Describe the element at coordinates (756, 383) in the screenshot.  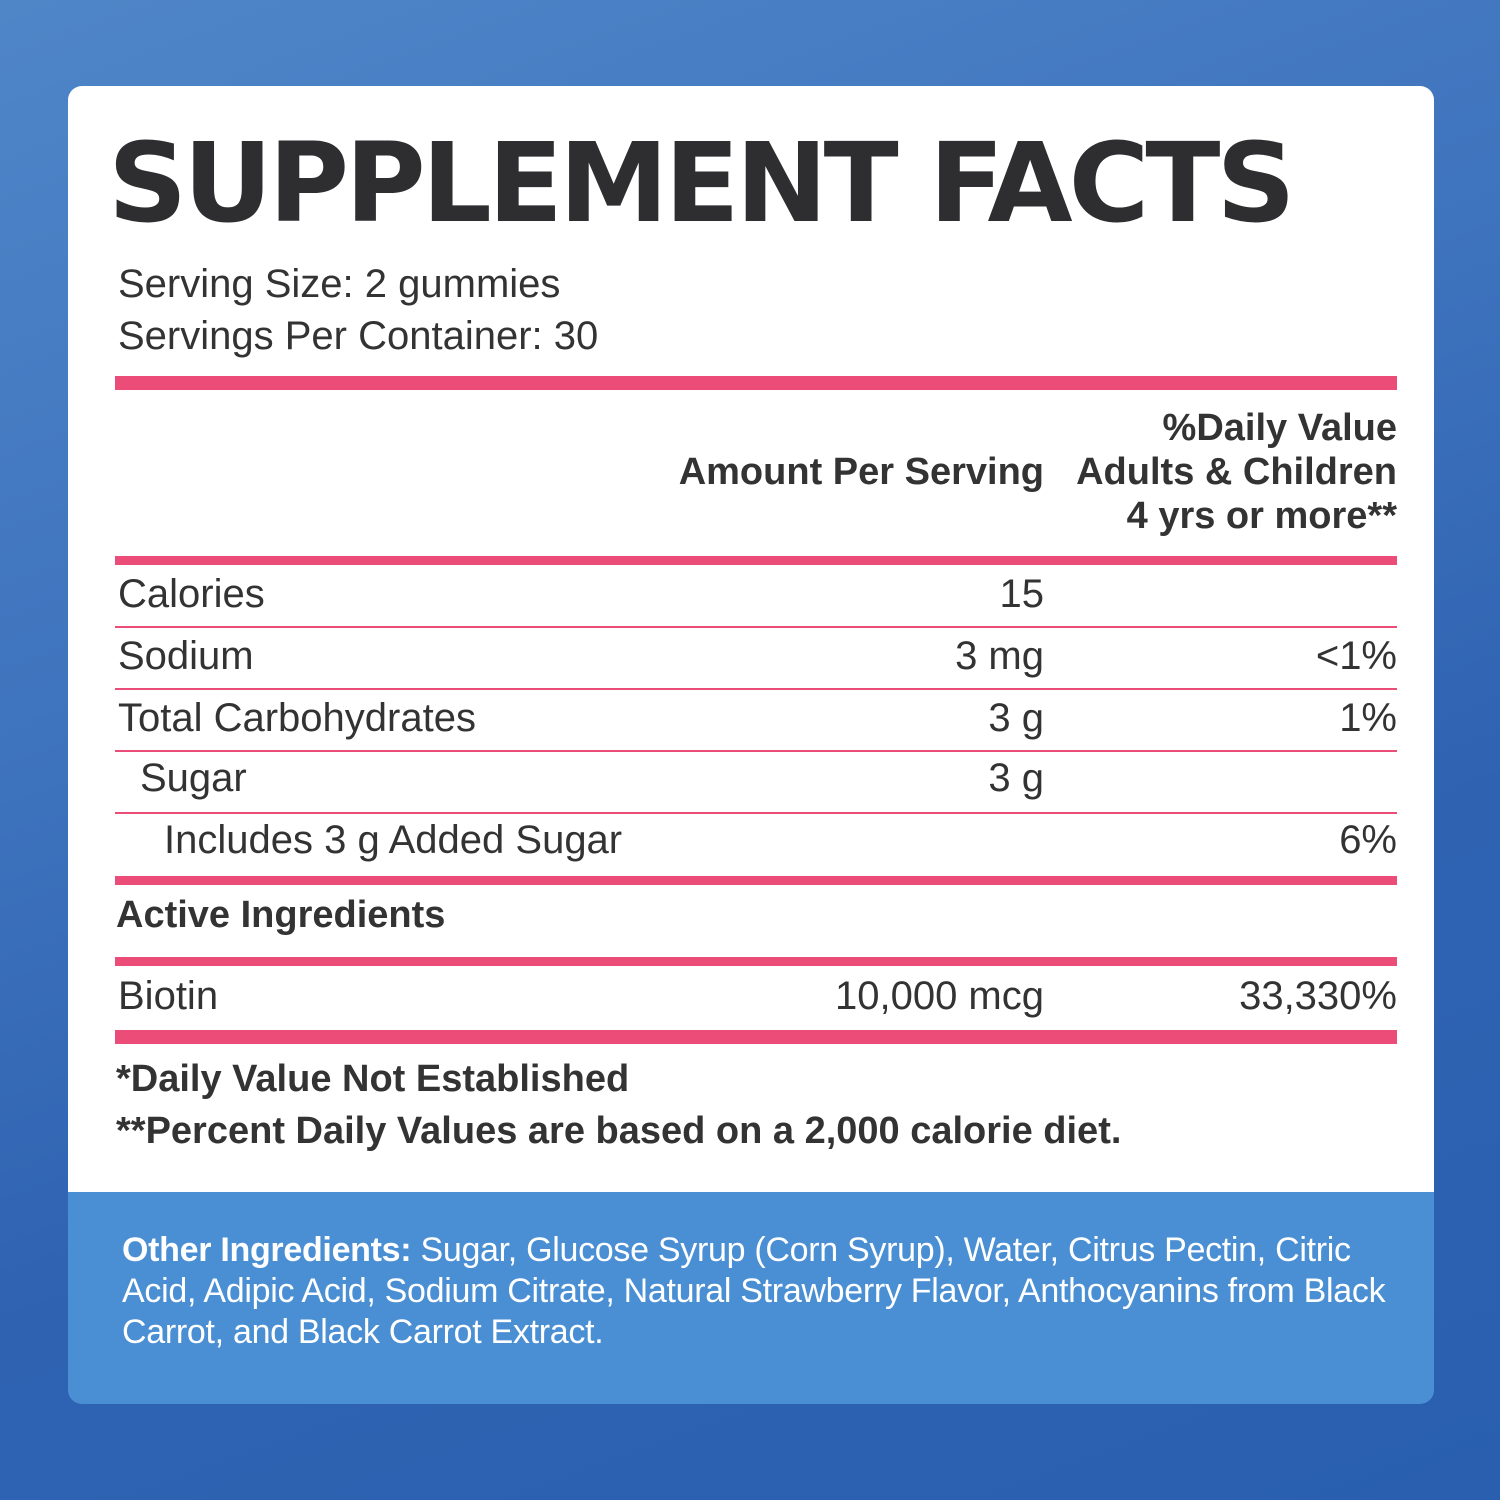
I see `top-divider-bar` at that location.